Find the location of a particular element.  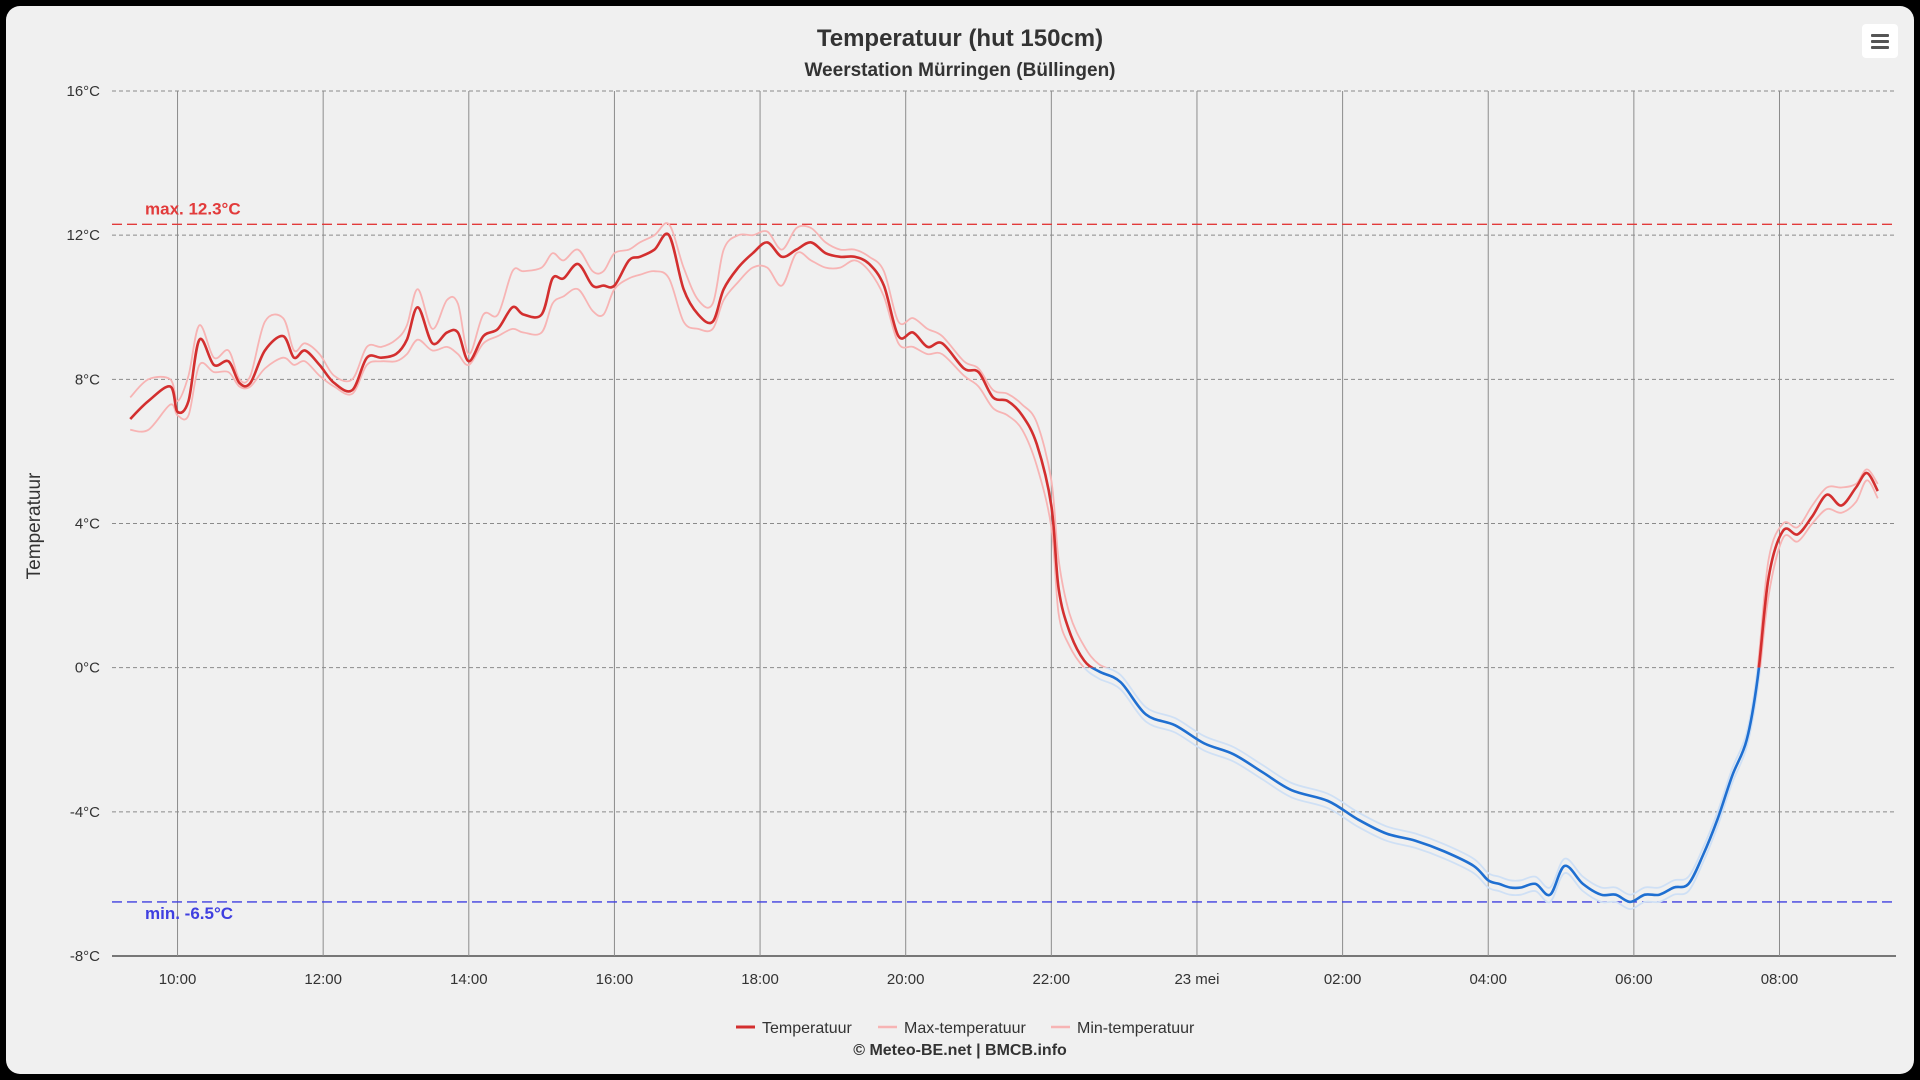

credits: © Meteo-BE.net | BMCB.info is located at coordinates (960, 1050).